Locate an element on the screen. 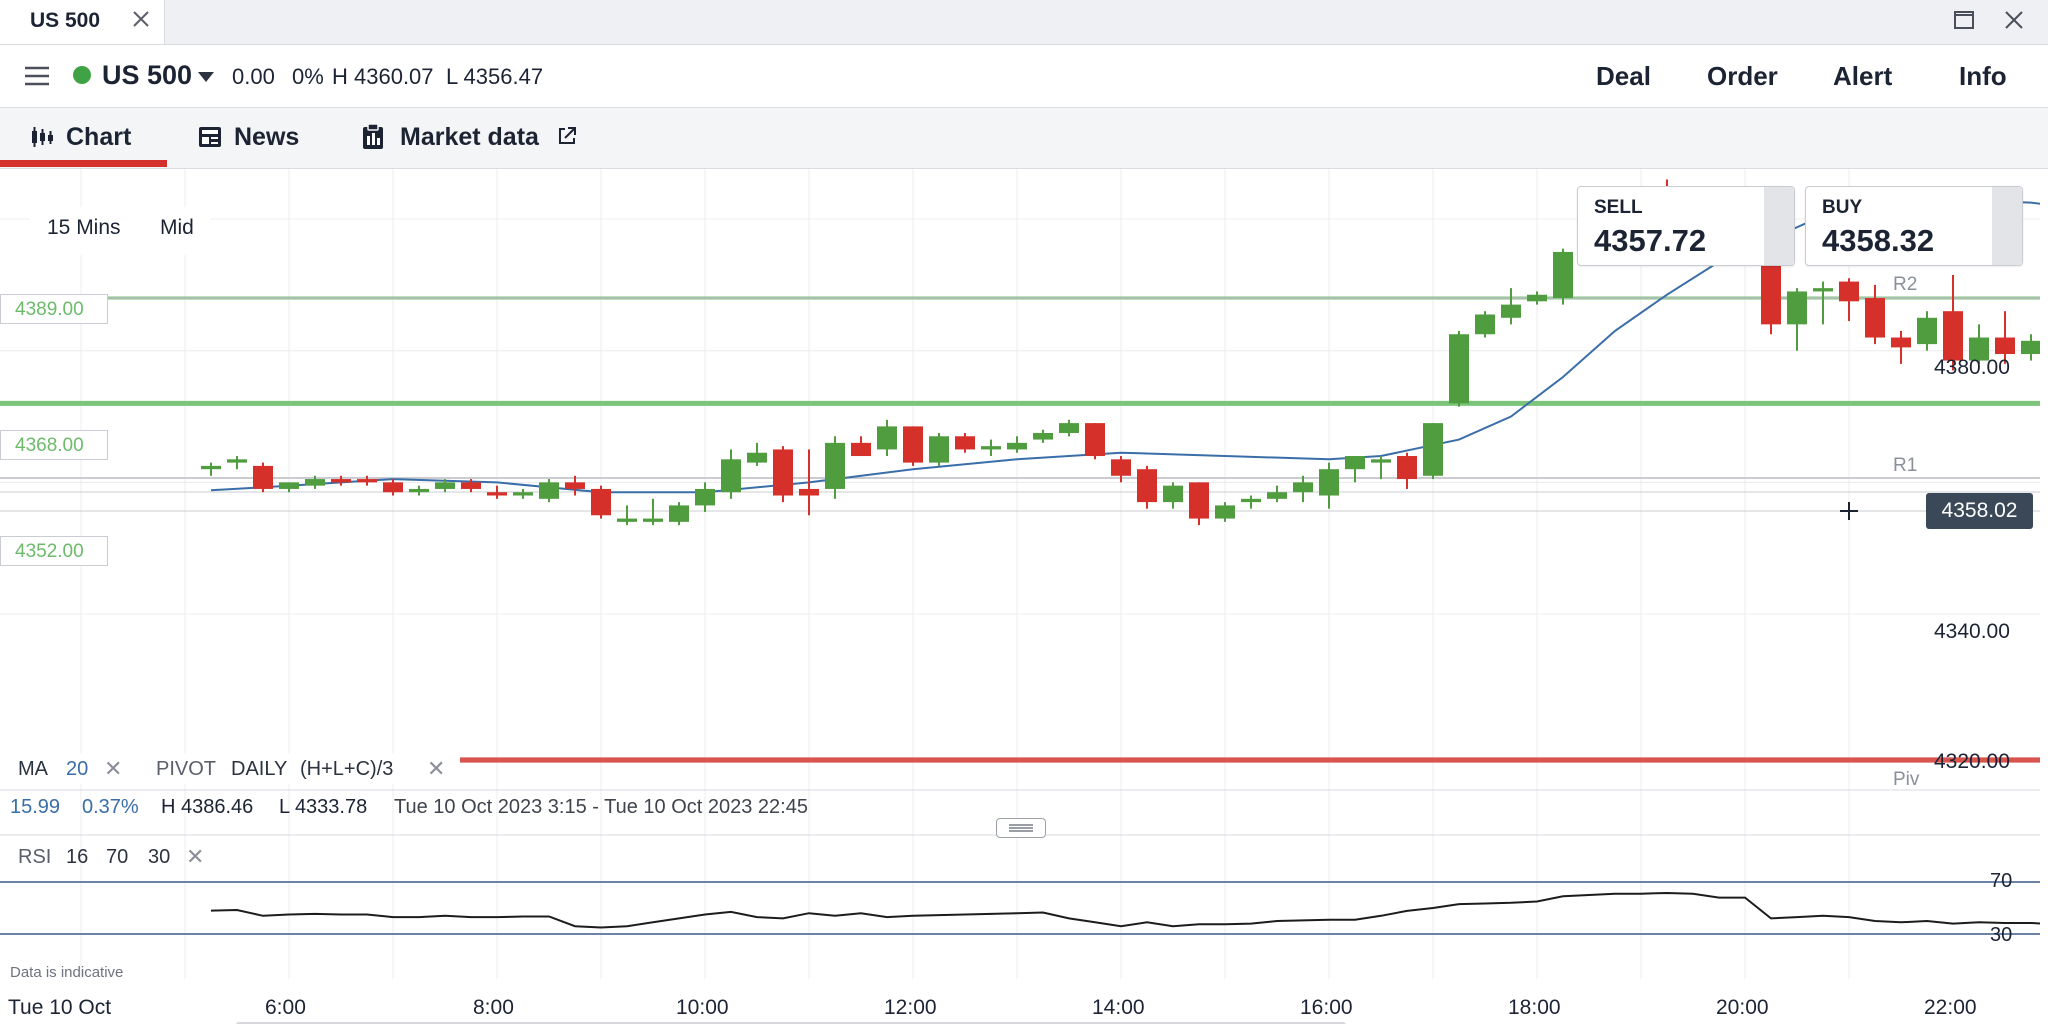 This screenshot has height=1030, width=2048. rsi-lower: 30 is located at coordinates (159, 857).